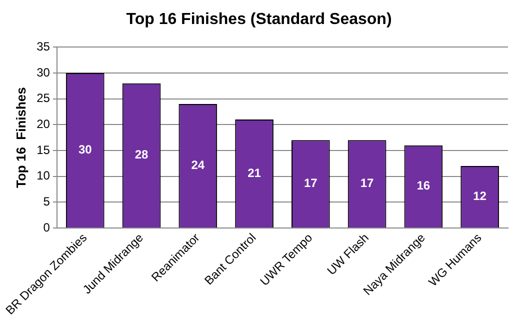 Image resolution: width=522 pixels, height=325 pixels. Describe the element at coordinates (480, 196) in the screenshot. I see `data-label: 12` at that location.